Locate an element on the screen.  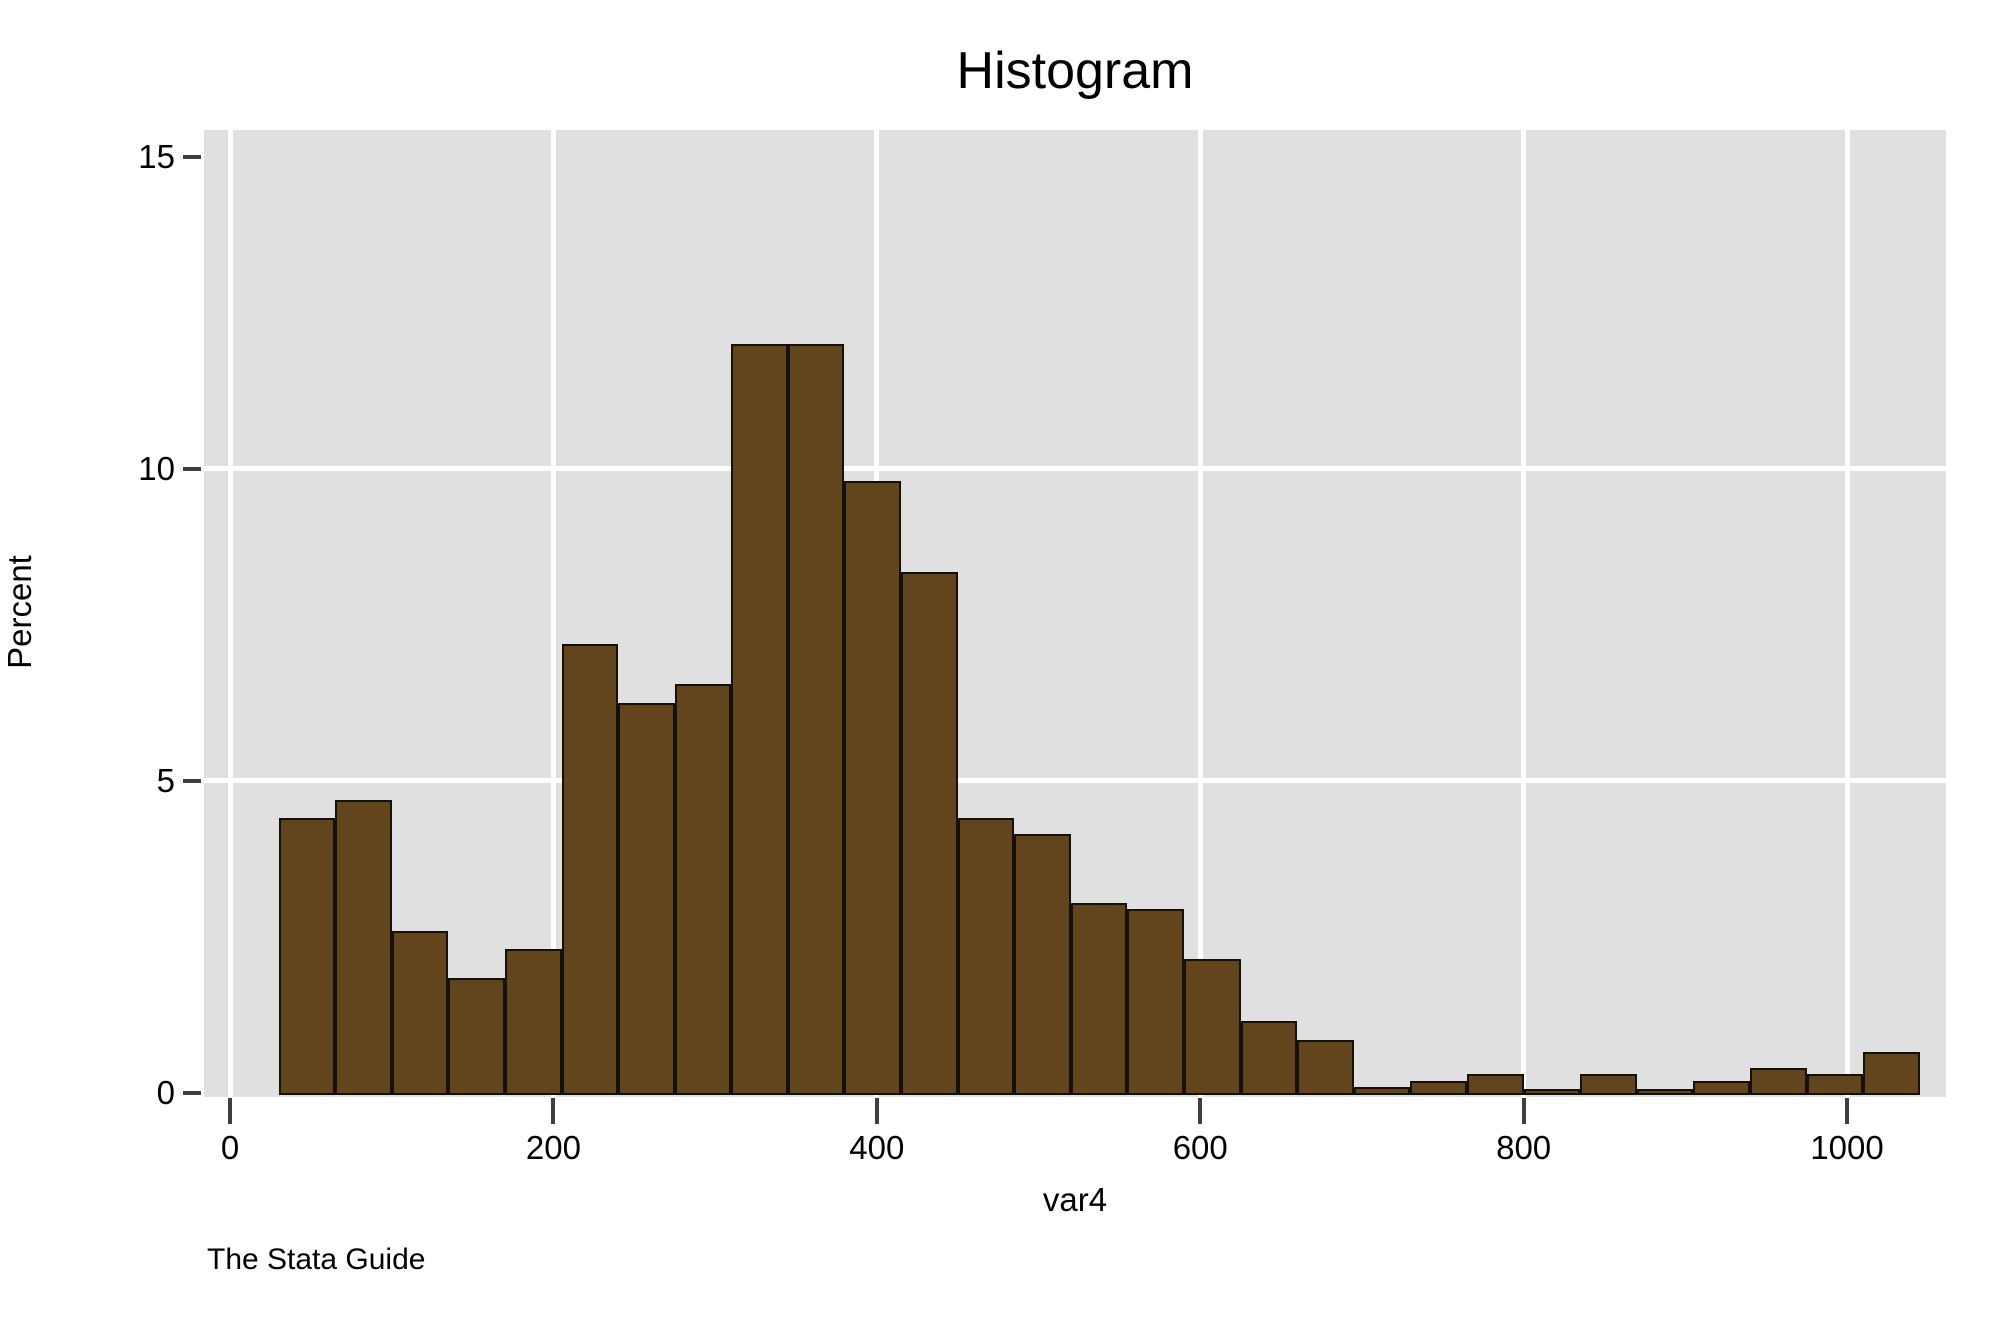
chart-title: Histogram is located at coordinates (1075, 71).